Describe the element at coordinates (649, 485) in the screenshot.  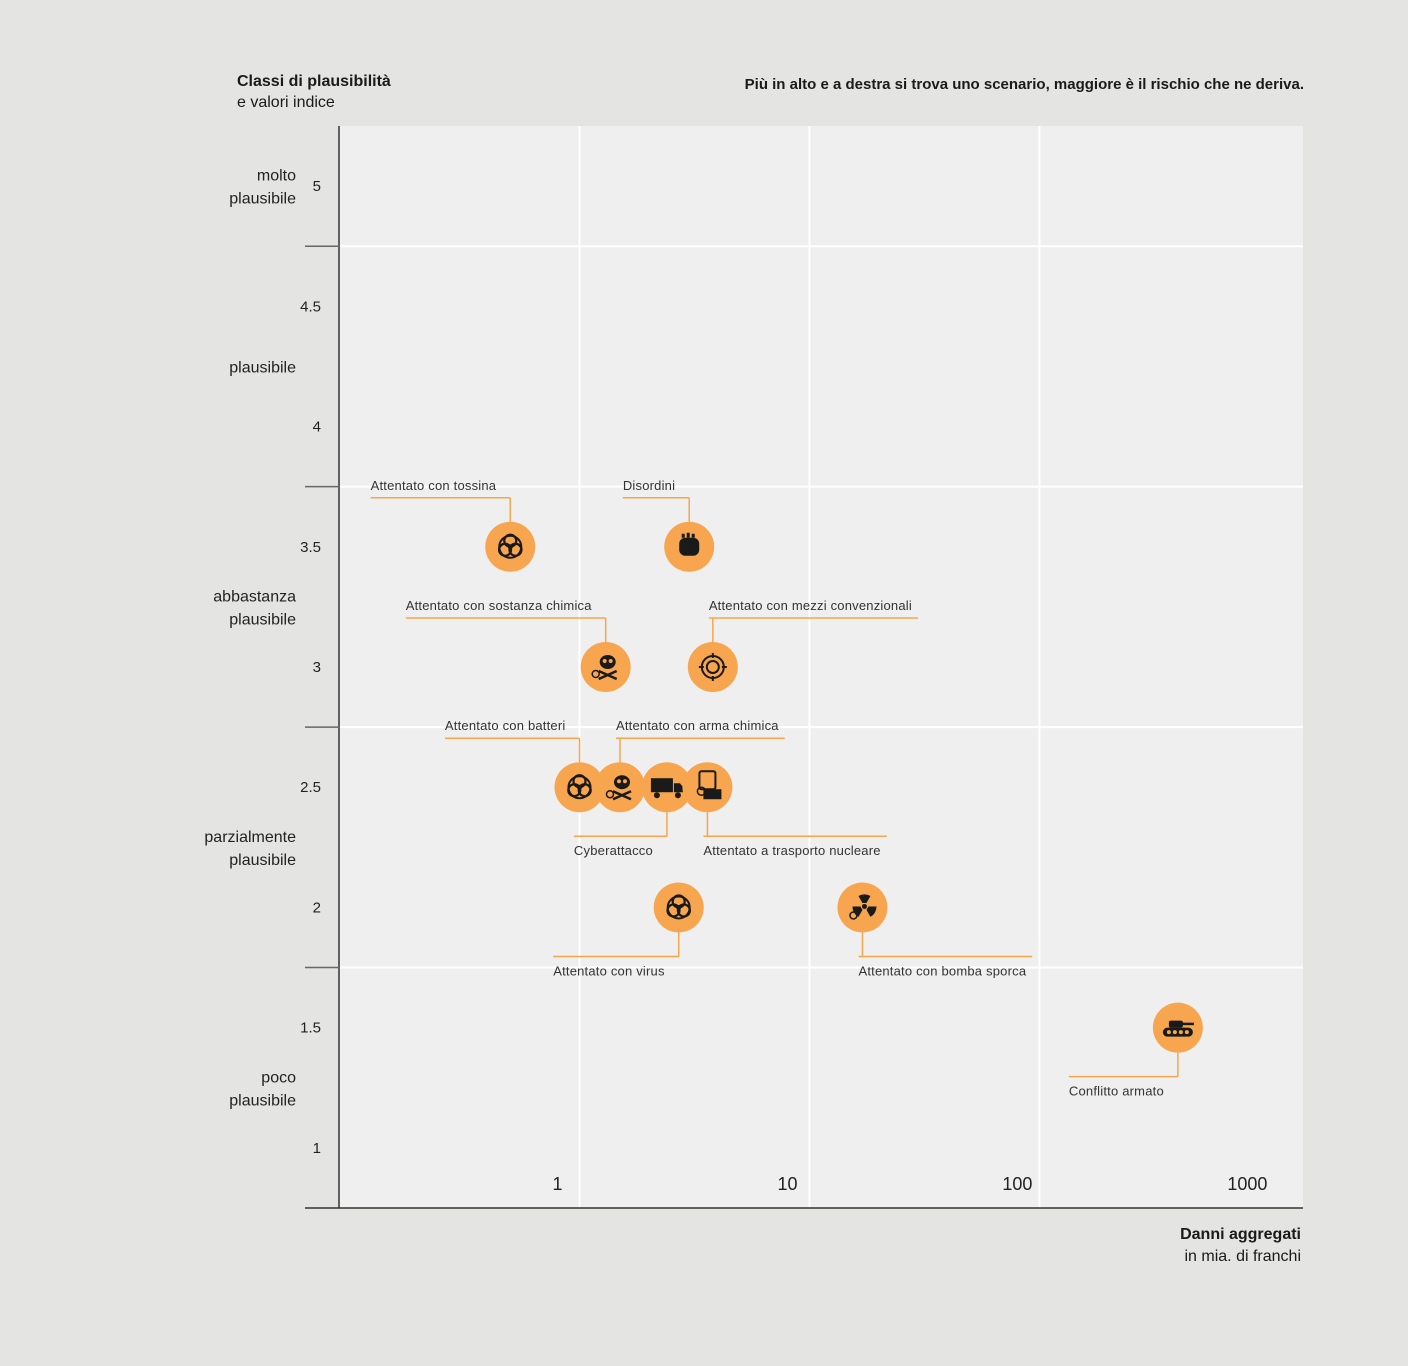
I see `point-label: Disordini` at that location.